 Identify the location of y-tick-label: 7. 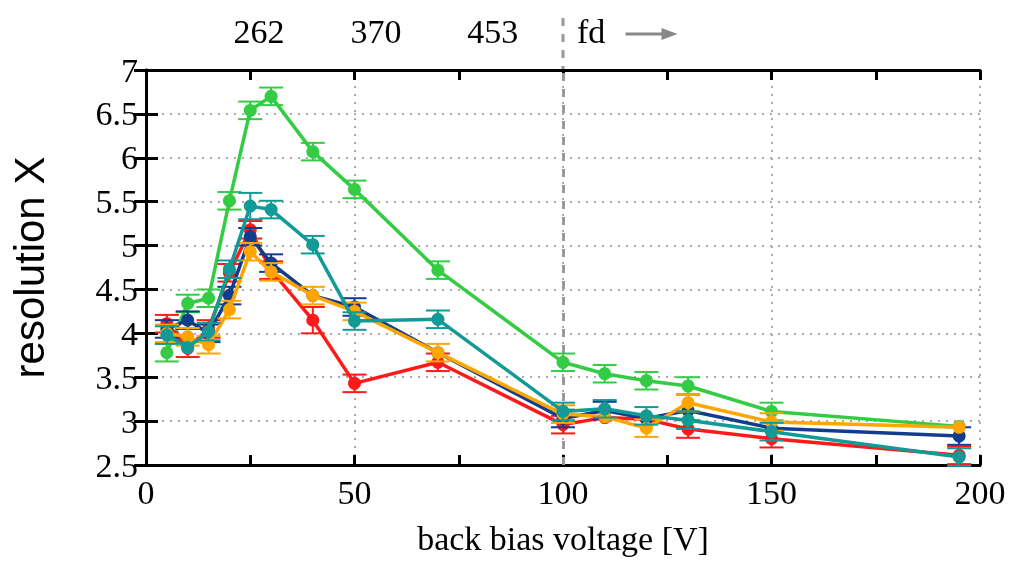
(129, 70).